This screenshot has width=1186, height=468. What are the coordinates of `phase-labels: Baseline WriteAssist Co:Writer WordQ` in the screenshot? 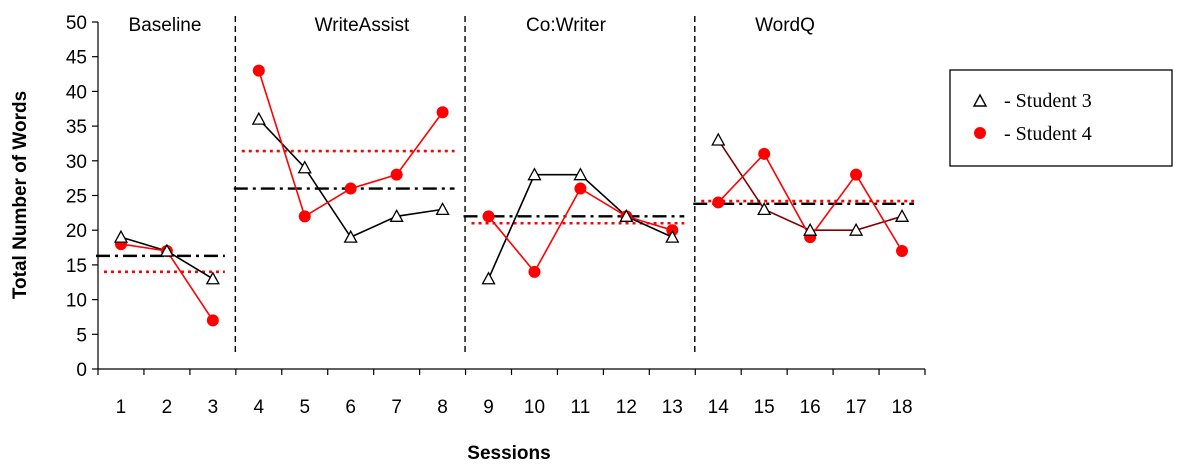 It's located at (472, 25).